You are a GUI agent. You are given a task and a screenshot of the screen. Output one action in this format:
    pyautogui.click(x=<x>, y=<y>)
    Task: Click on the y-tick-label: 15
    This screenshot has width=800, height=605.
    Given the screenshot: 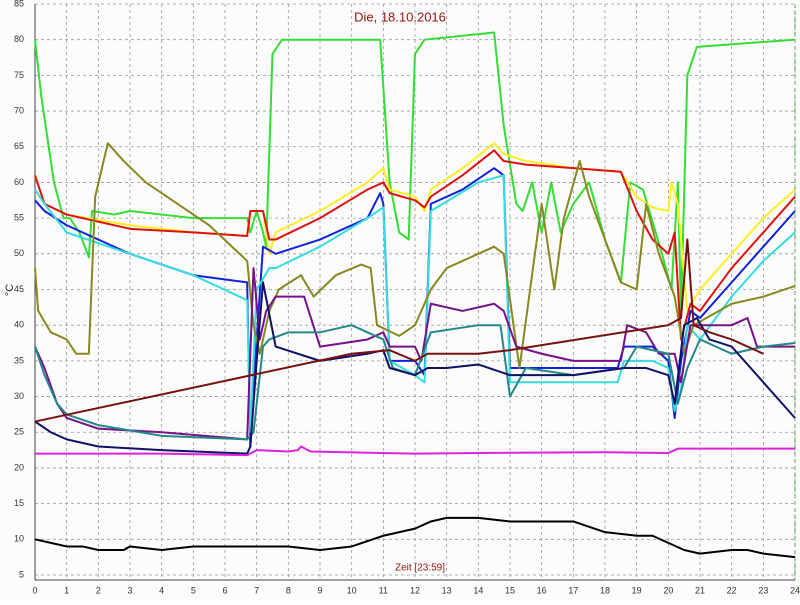 What is the action you would take?
    pyautogui.click(x=19, y=503)
    